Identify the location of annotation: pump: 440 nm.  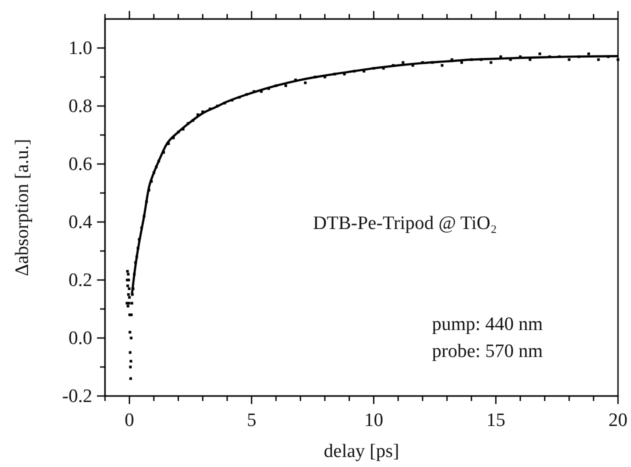
(488, 324).